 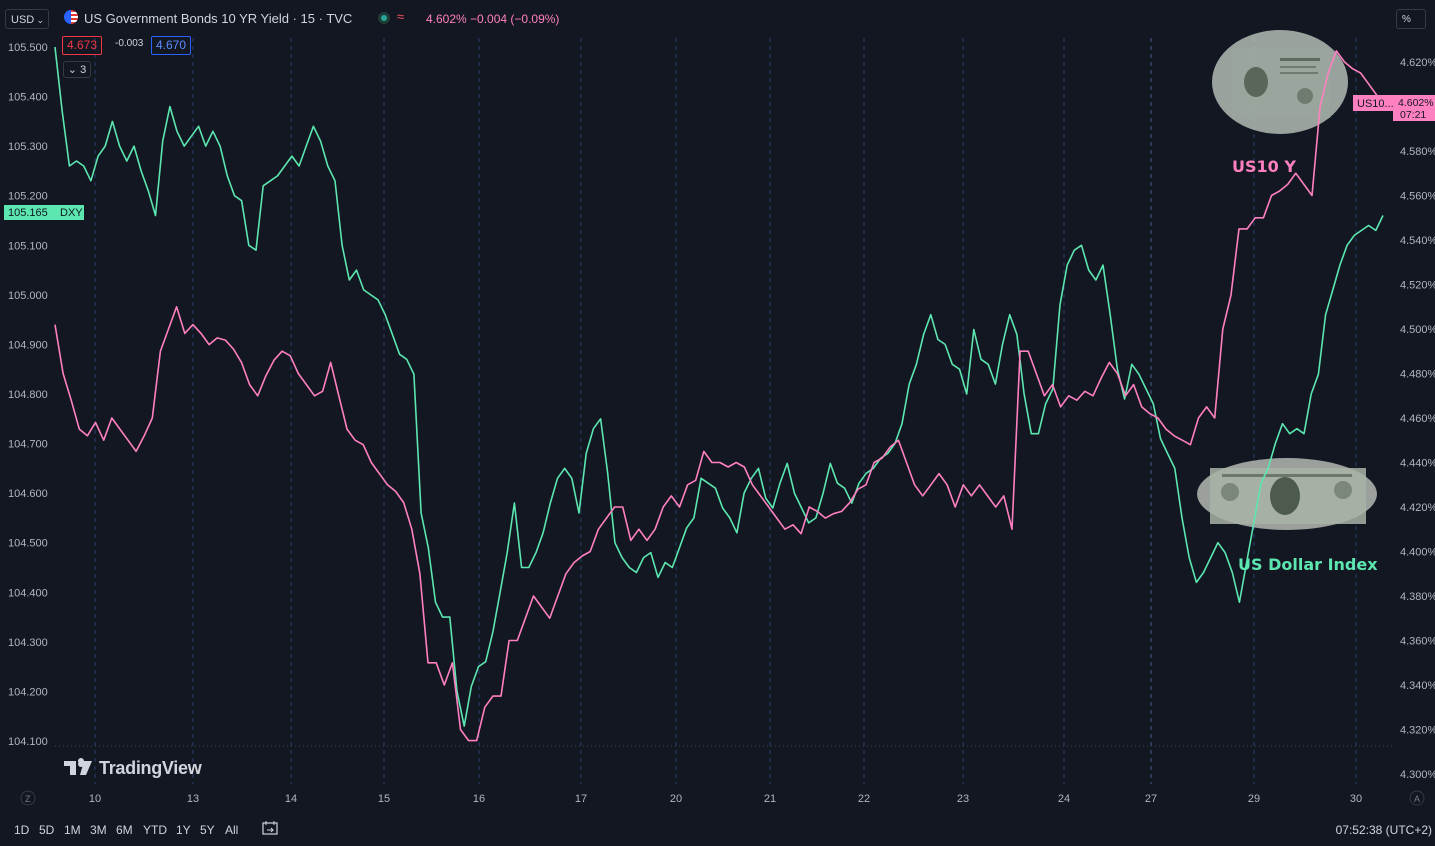 I want to click on approx-icon: ≈, so click(x=401, y=16).